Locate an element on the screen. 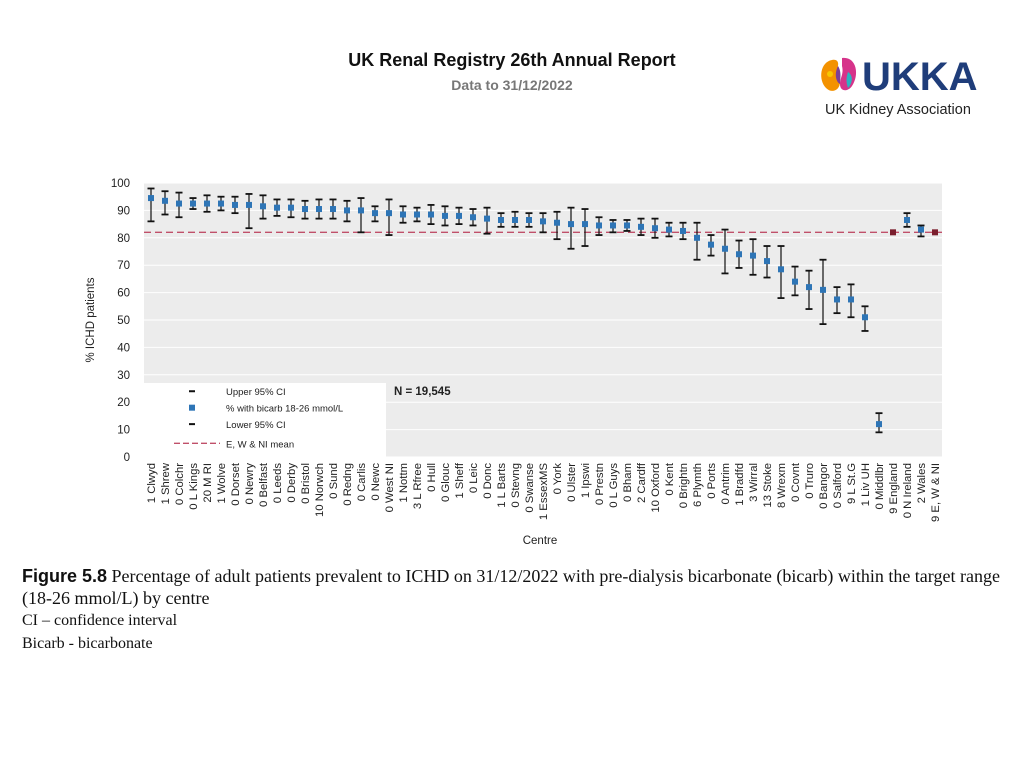  x-tick-label: 0 Hull is located at coordinates (432, 477).